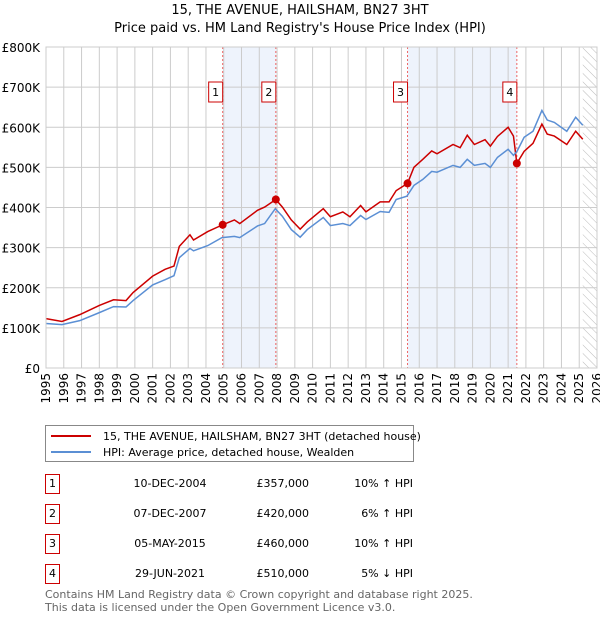 The width and height of the screenshot is (600, 620). What do you see at coordinates (22, 48) in the screenshot?
I see `y-tick-label: £800K` at bounding box center [22, 48].